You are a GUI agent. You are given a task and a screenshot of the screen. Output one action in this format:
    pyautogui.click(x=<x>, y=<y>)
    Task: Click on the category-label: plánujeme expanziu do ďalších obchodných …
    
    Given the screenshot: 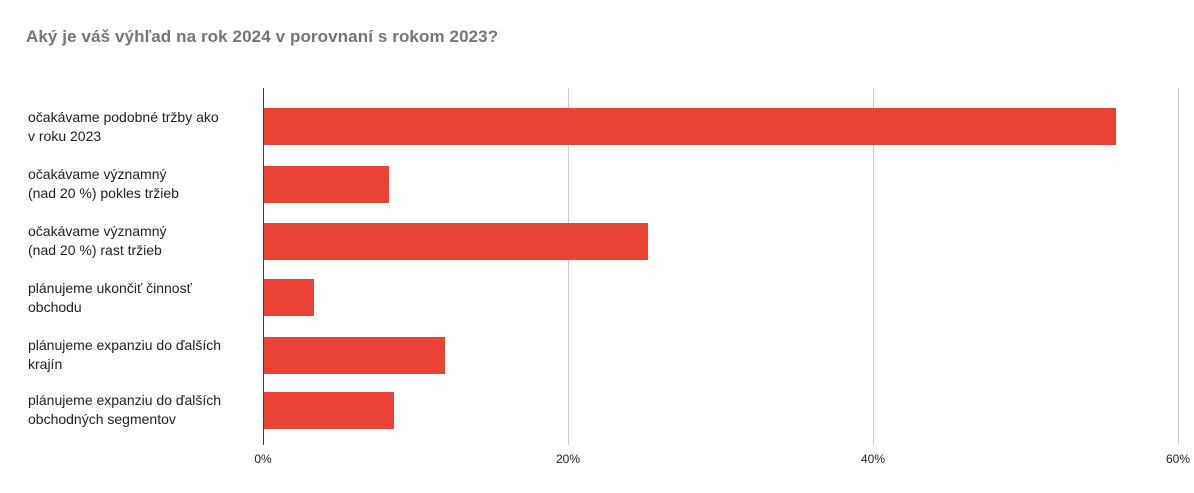 What is the action you would take?
    pyautogui.click(x=144, y=410)
    